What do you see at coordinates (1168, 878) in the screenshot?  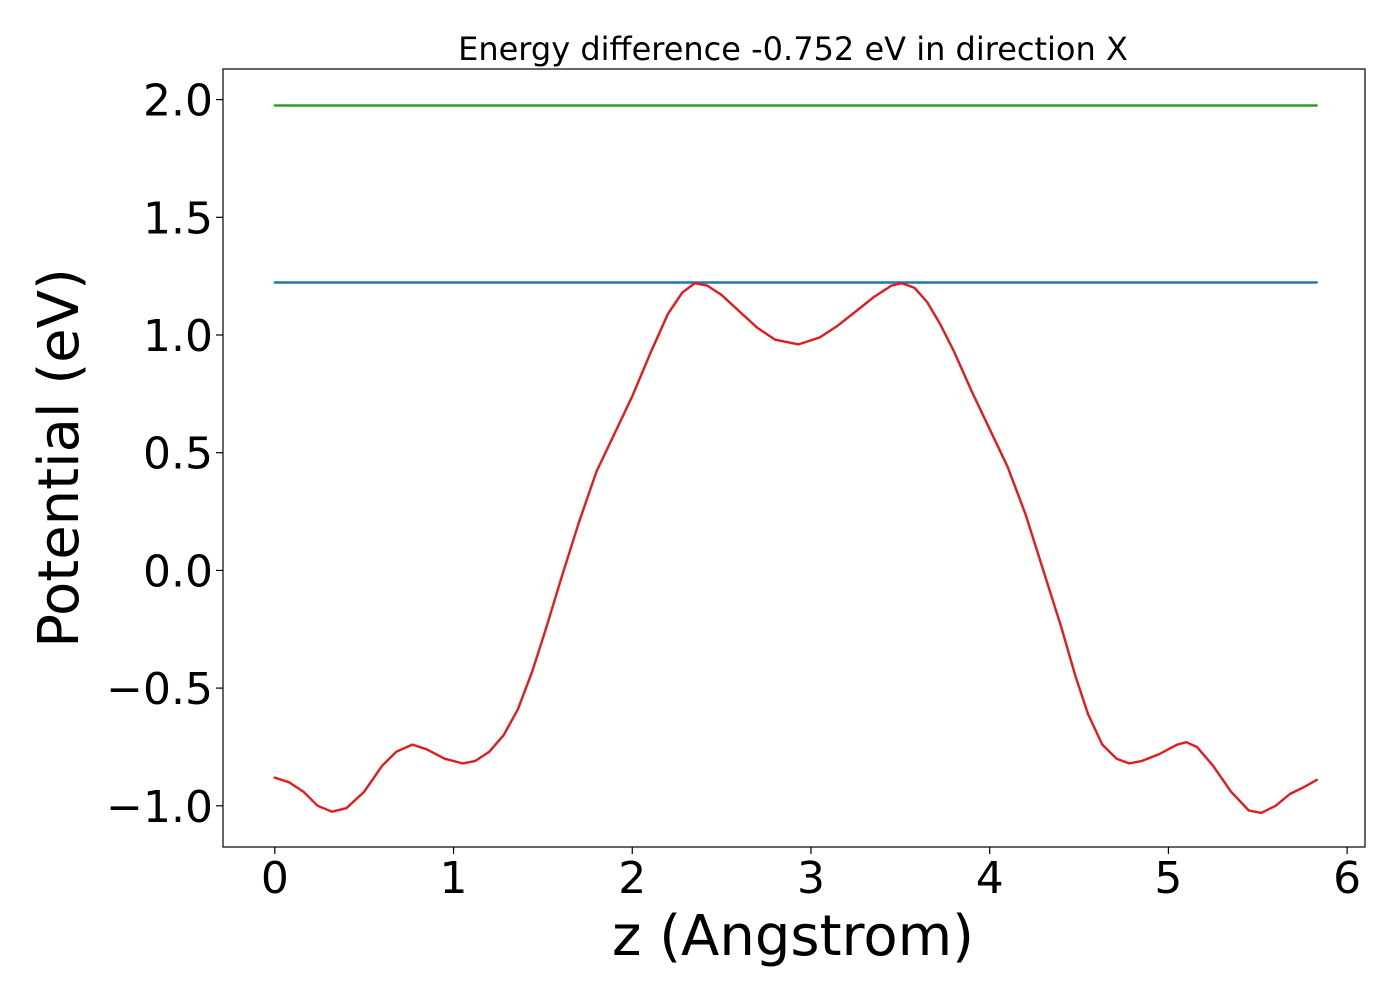 I see `x-tick-label: 5` at bounding box center [1168, 878].